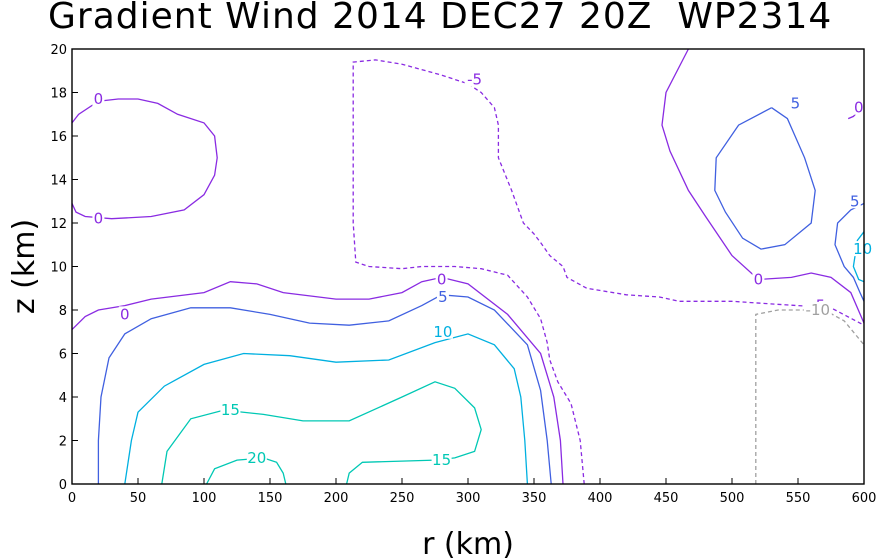  Describe the element at coordinates (58, 224) in the screenshot. I see `y-tick-label: 12` at that location.